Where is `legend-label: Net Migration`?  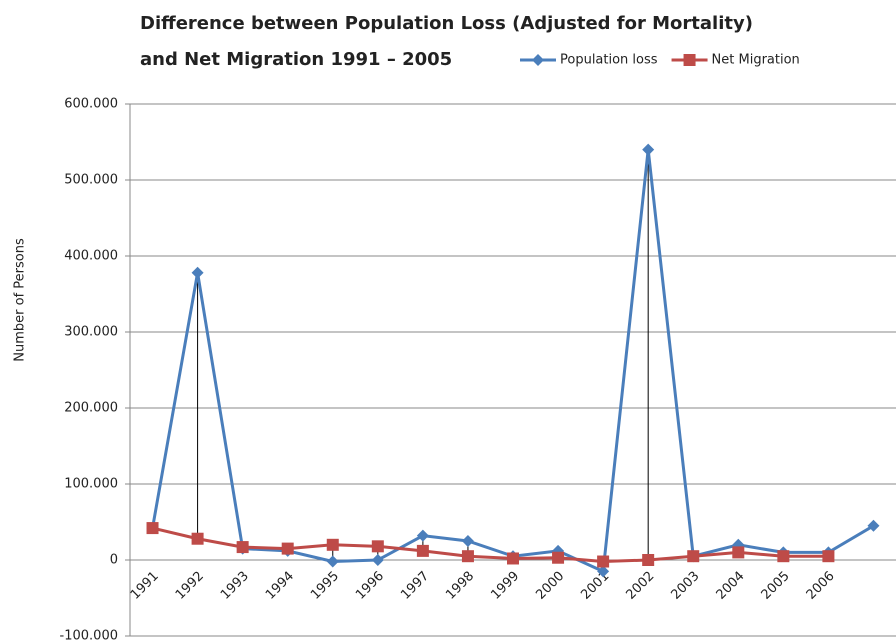 legend-label: Net Migration is located at coordinates (756, 60).